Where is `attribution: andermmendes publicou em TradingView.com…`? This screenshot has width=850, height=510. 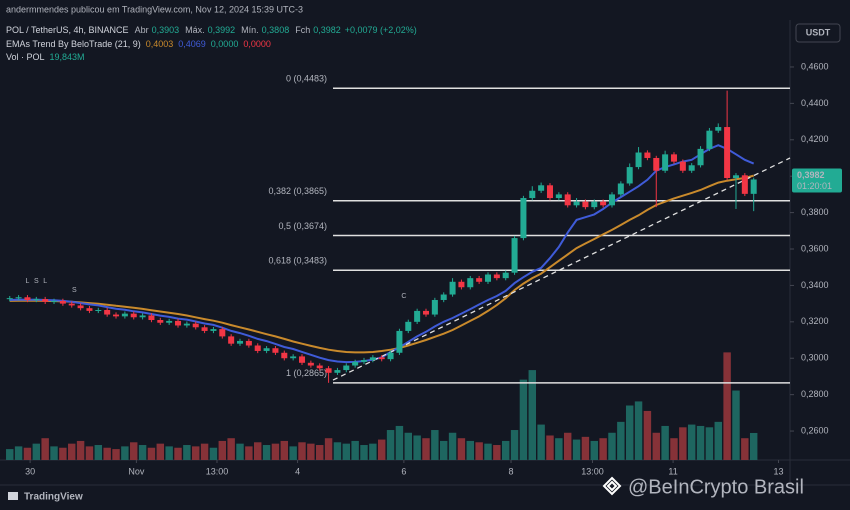
attribution: andermmendes publicou em TradingView.com… is located at coordinates (154, 9).